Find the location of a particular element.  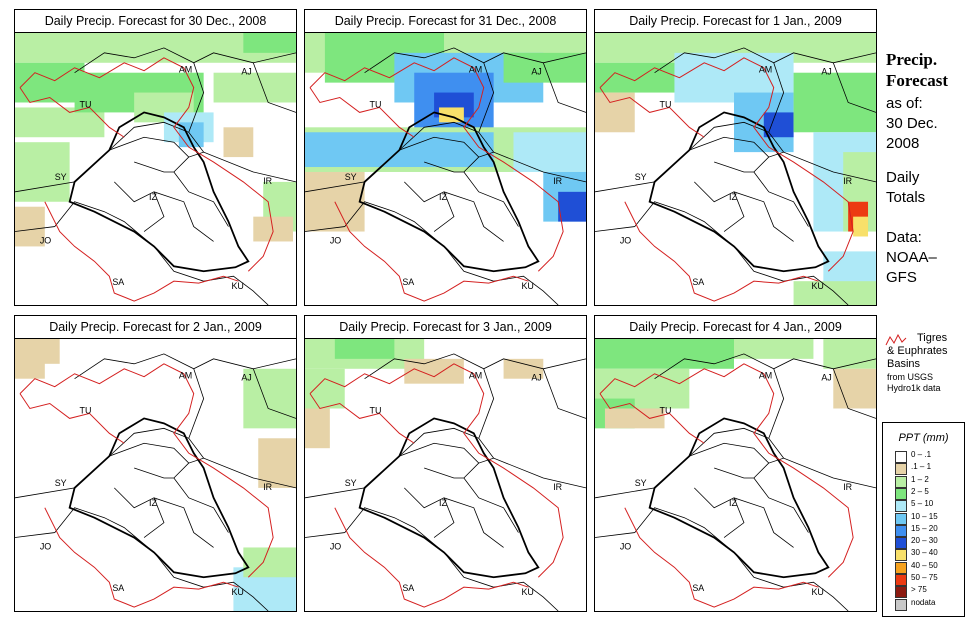

legend-label: 20 – 30 is located at coordinates (924, 541).